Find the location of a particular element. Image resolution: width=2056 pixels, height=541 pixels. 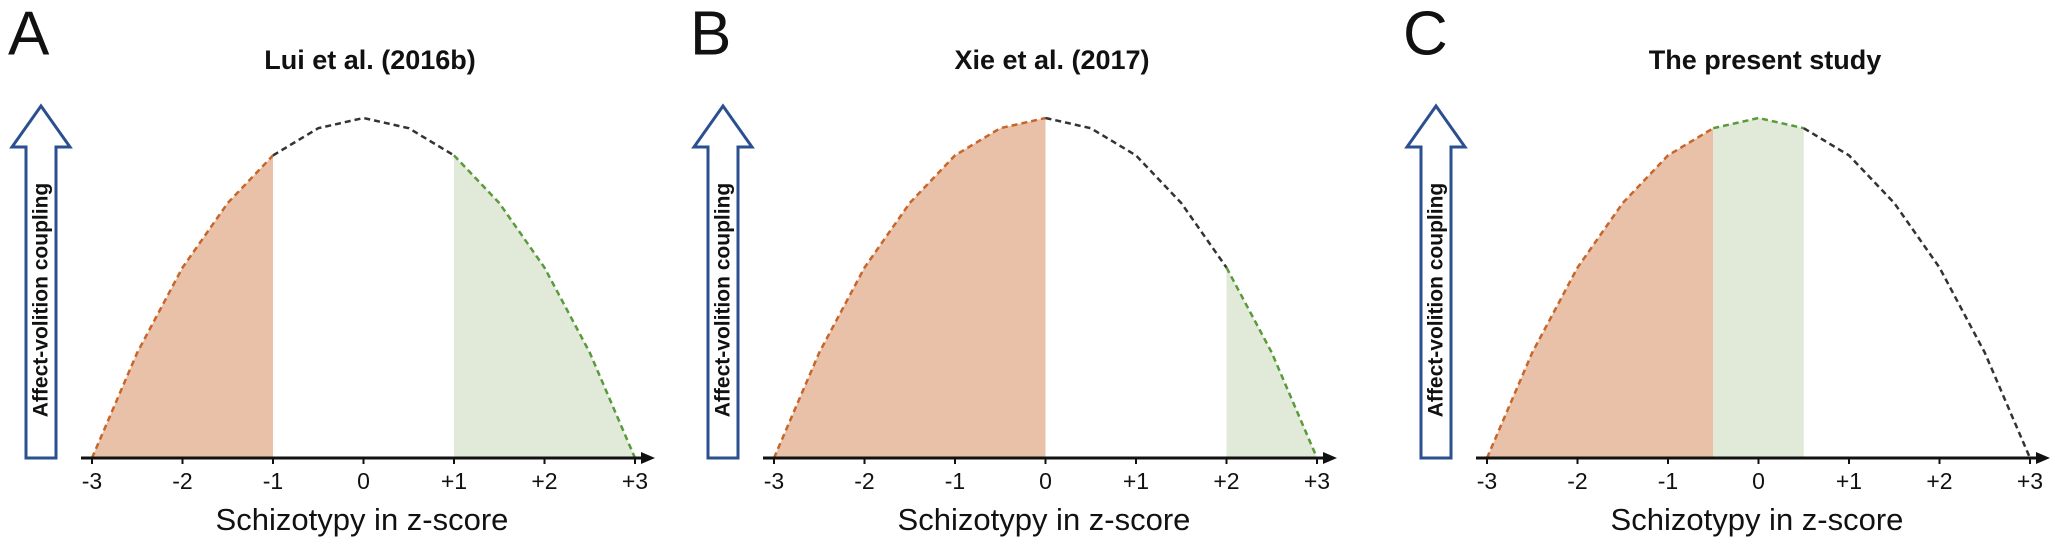

panel-label: A is located at coordinates (29, 34).